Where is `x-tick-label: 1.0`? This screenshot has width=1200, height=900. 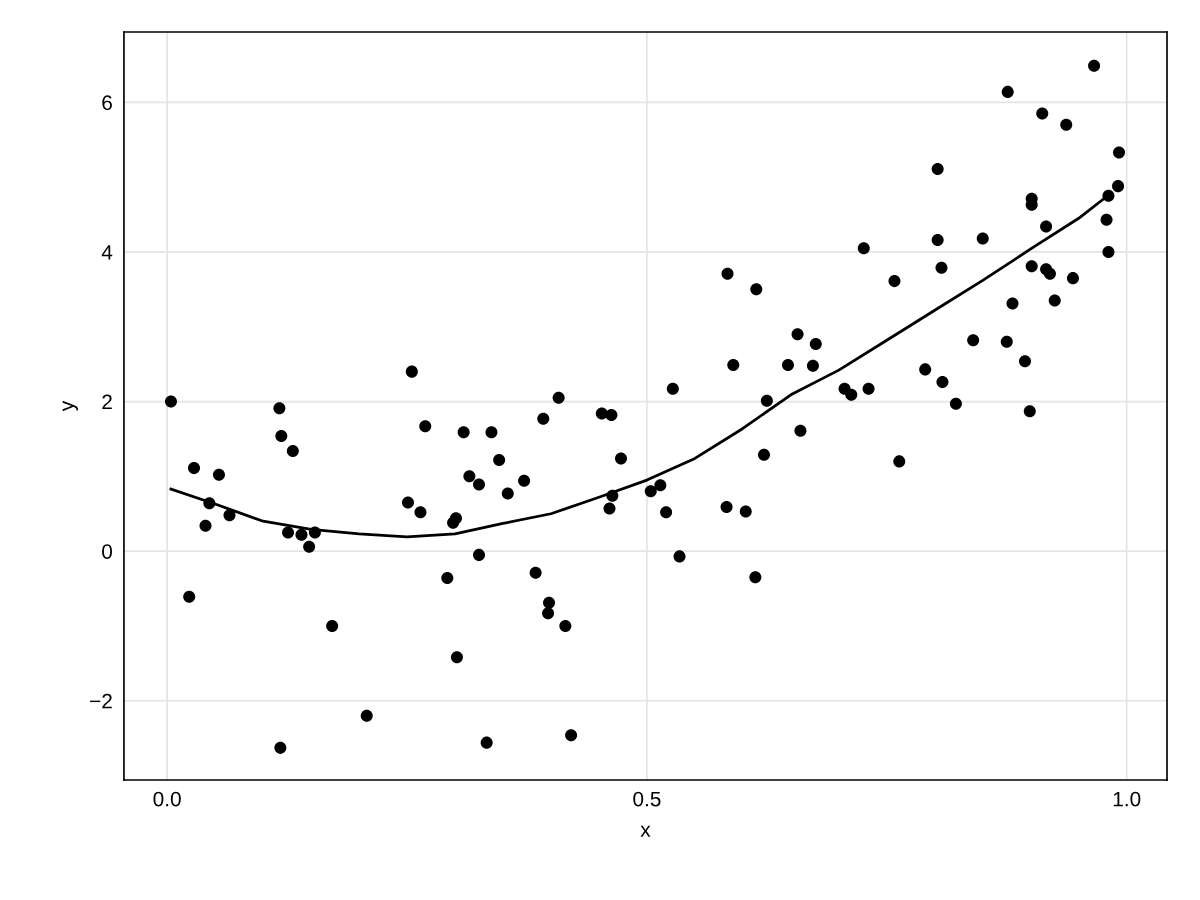 x-tick-label: 1.0 is located at coordinates (1127, 799).